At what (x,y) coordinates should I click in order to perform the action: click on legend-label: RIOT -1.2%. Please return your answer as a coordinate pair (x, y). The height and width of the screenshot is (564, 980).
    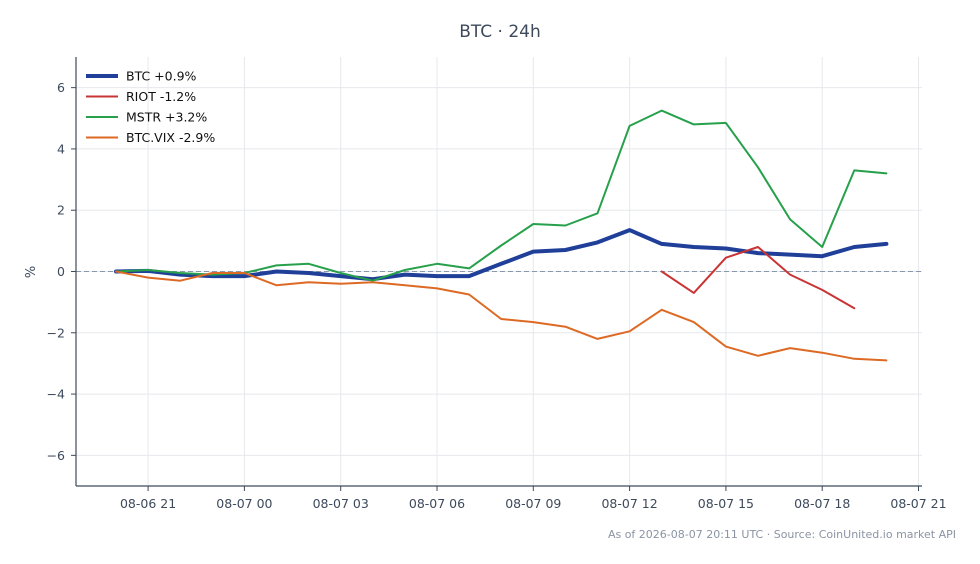
    Looking at the image, I should click on (161, 96).